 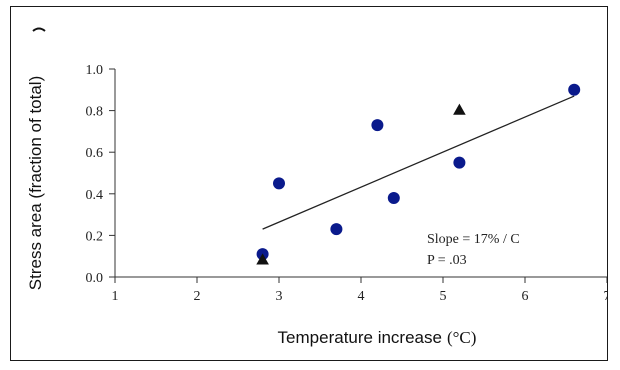 I want to click on y-tick-label: 0.0, so click(x=95, y=278).